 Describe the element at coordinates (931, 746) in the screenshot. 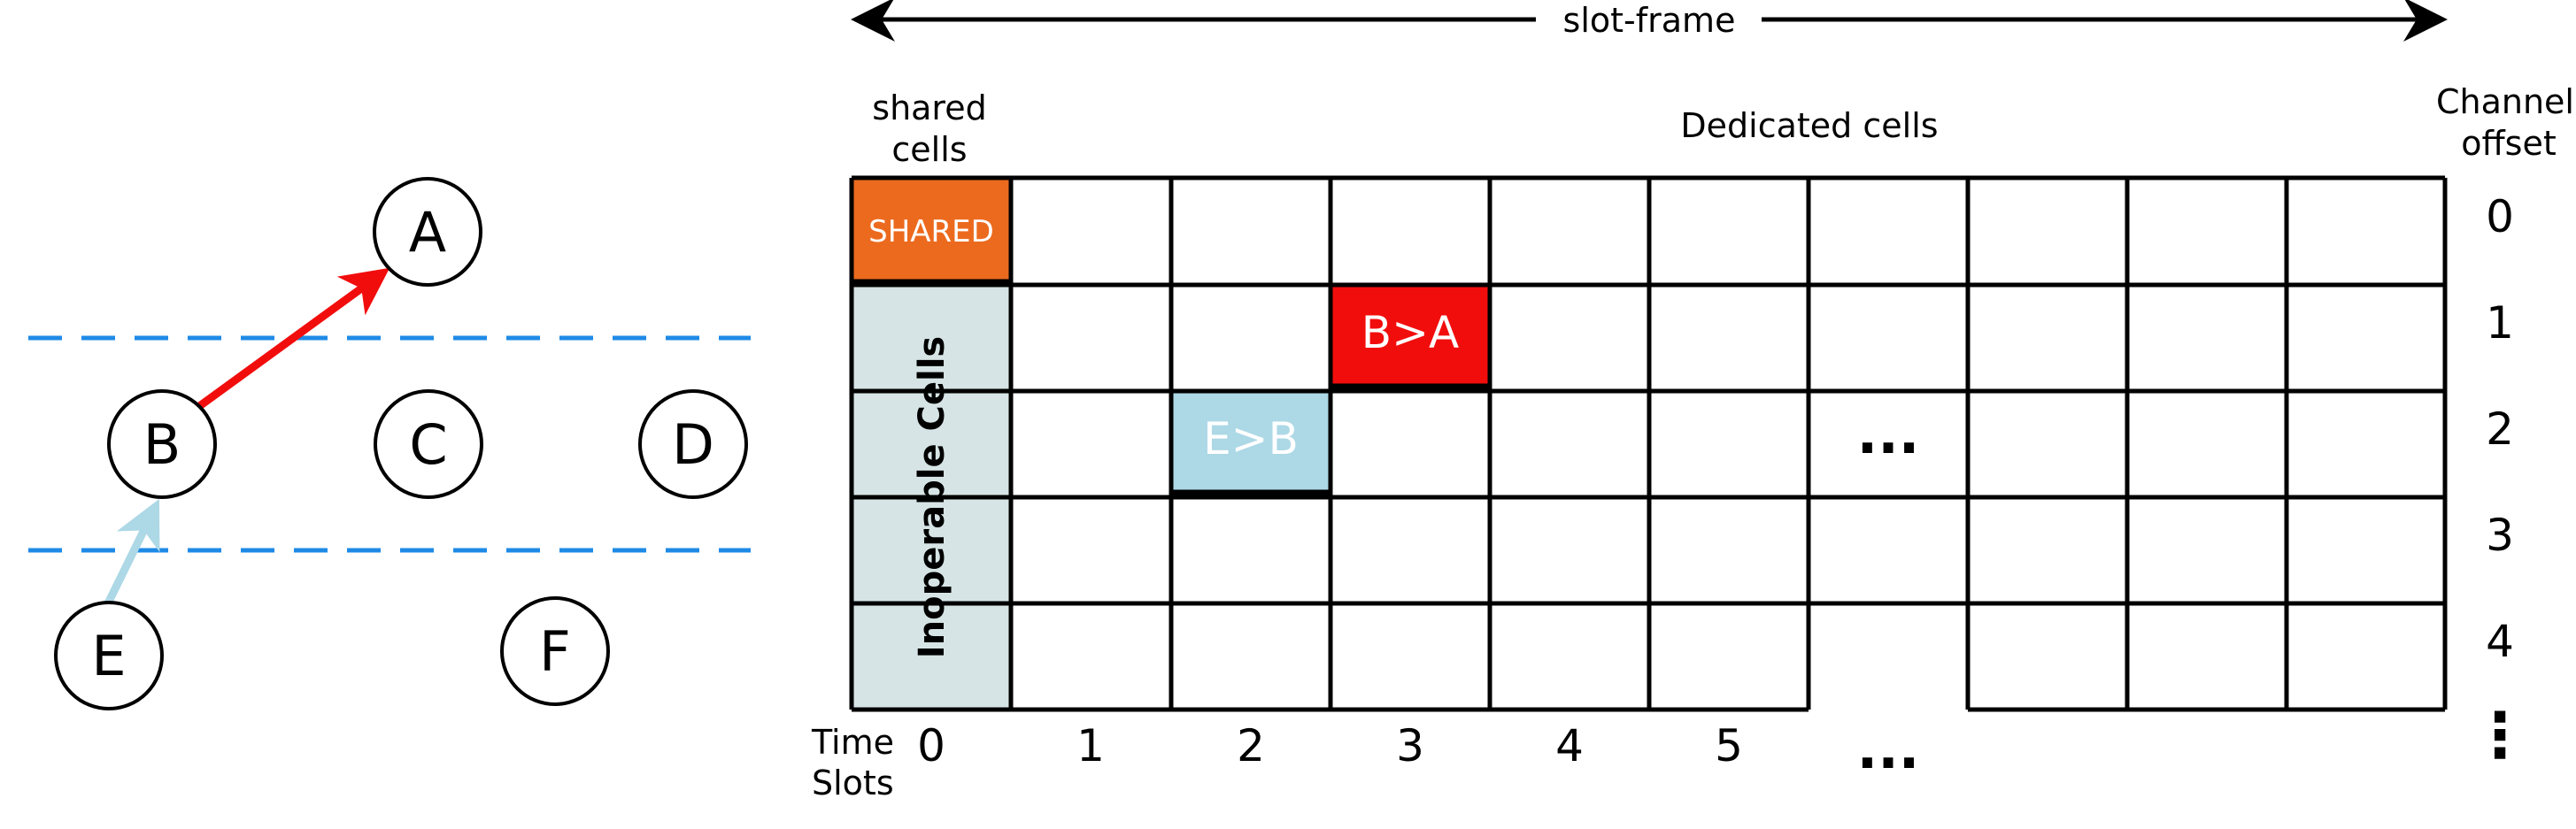

I see `time-slot-label: 0` at that location.